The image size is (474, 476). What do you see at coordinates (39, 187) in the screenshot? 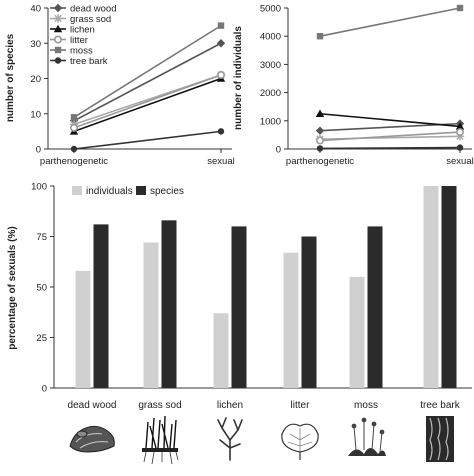
I see `p3-y-tick-label: 100` at bounding box center [39, 187].